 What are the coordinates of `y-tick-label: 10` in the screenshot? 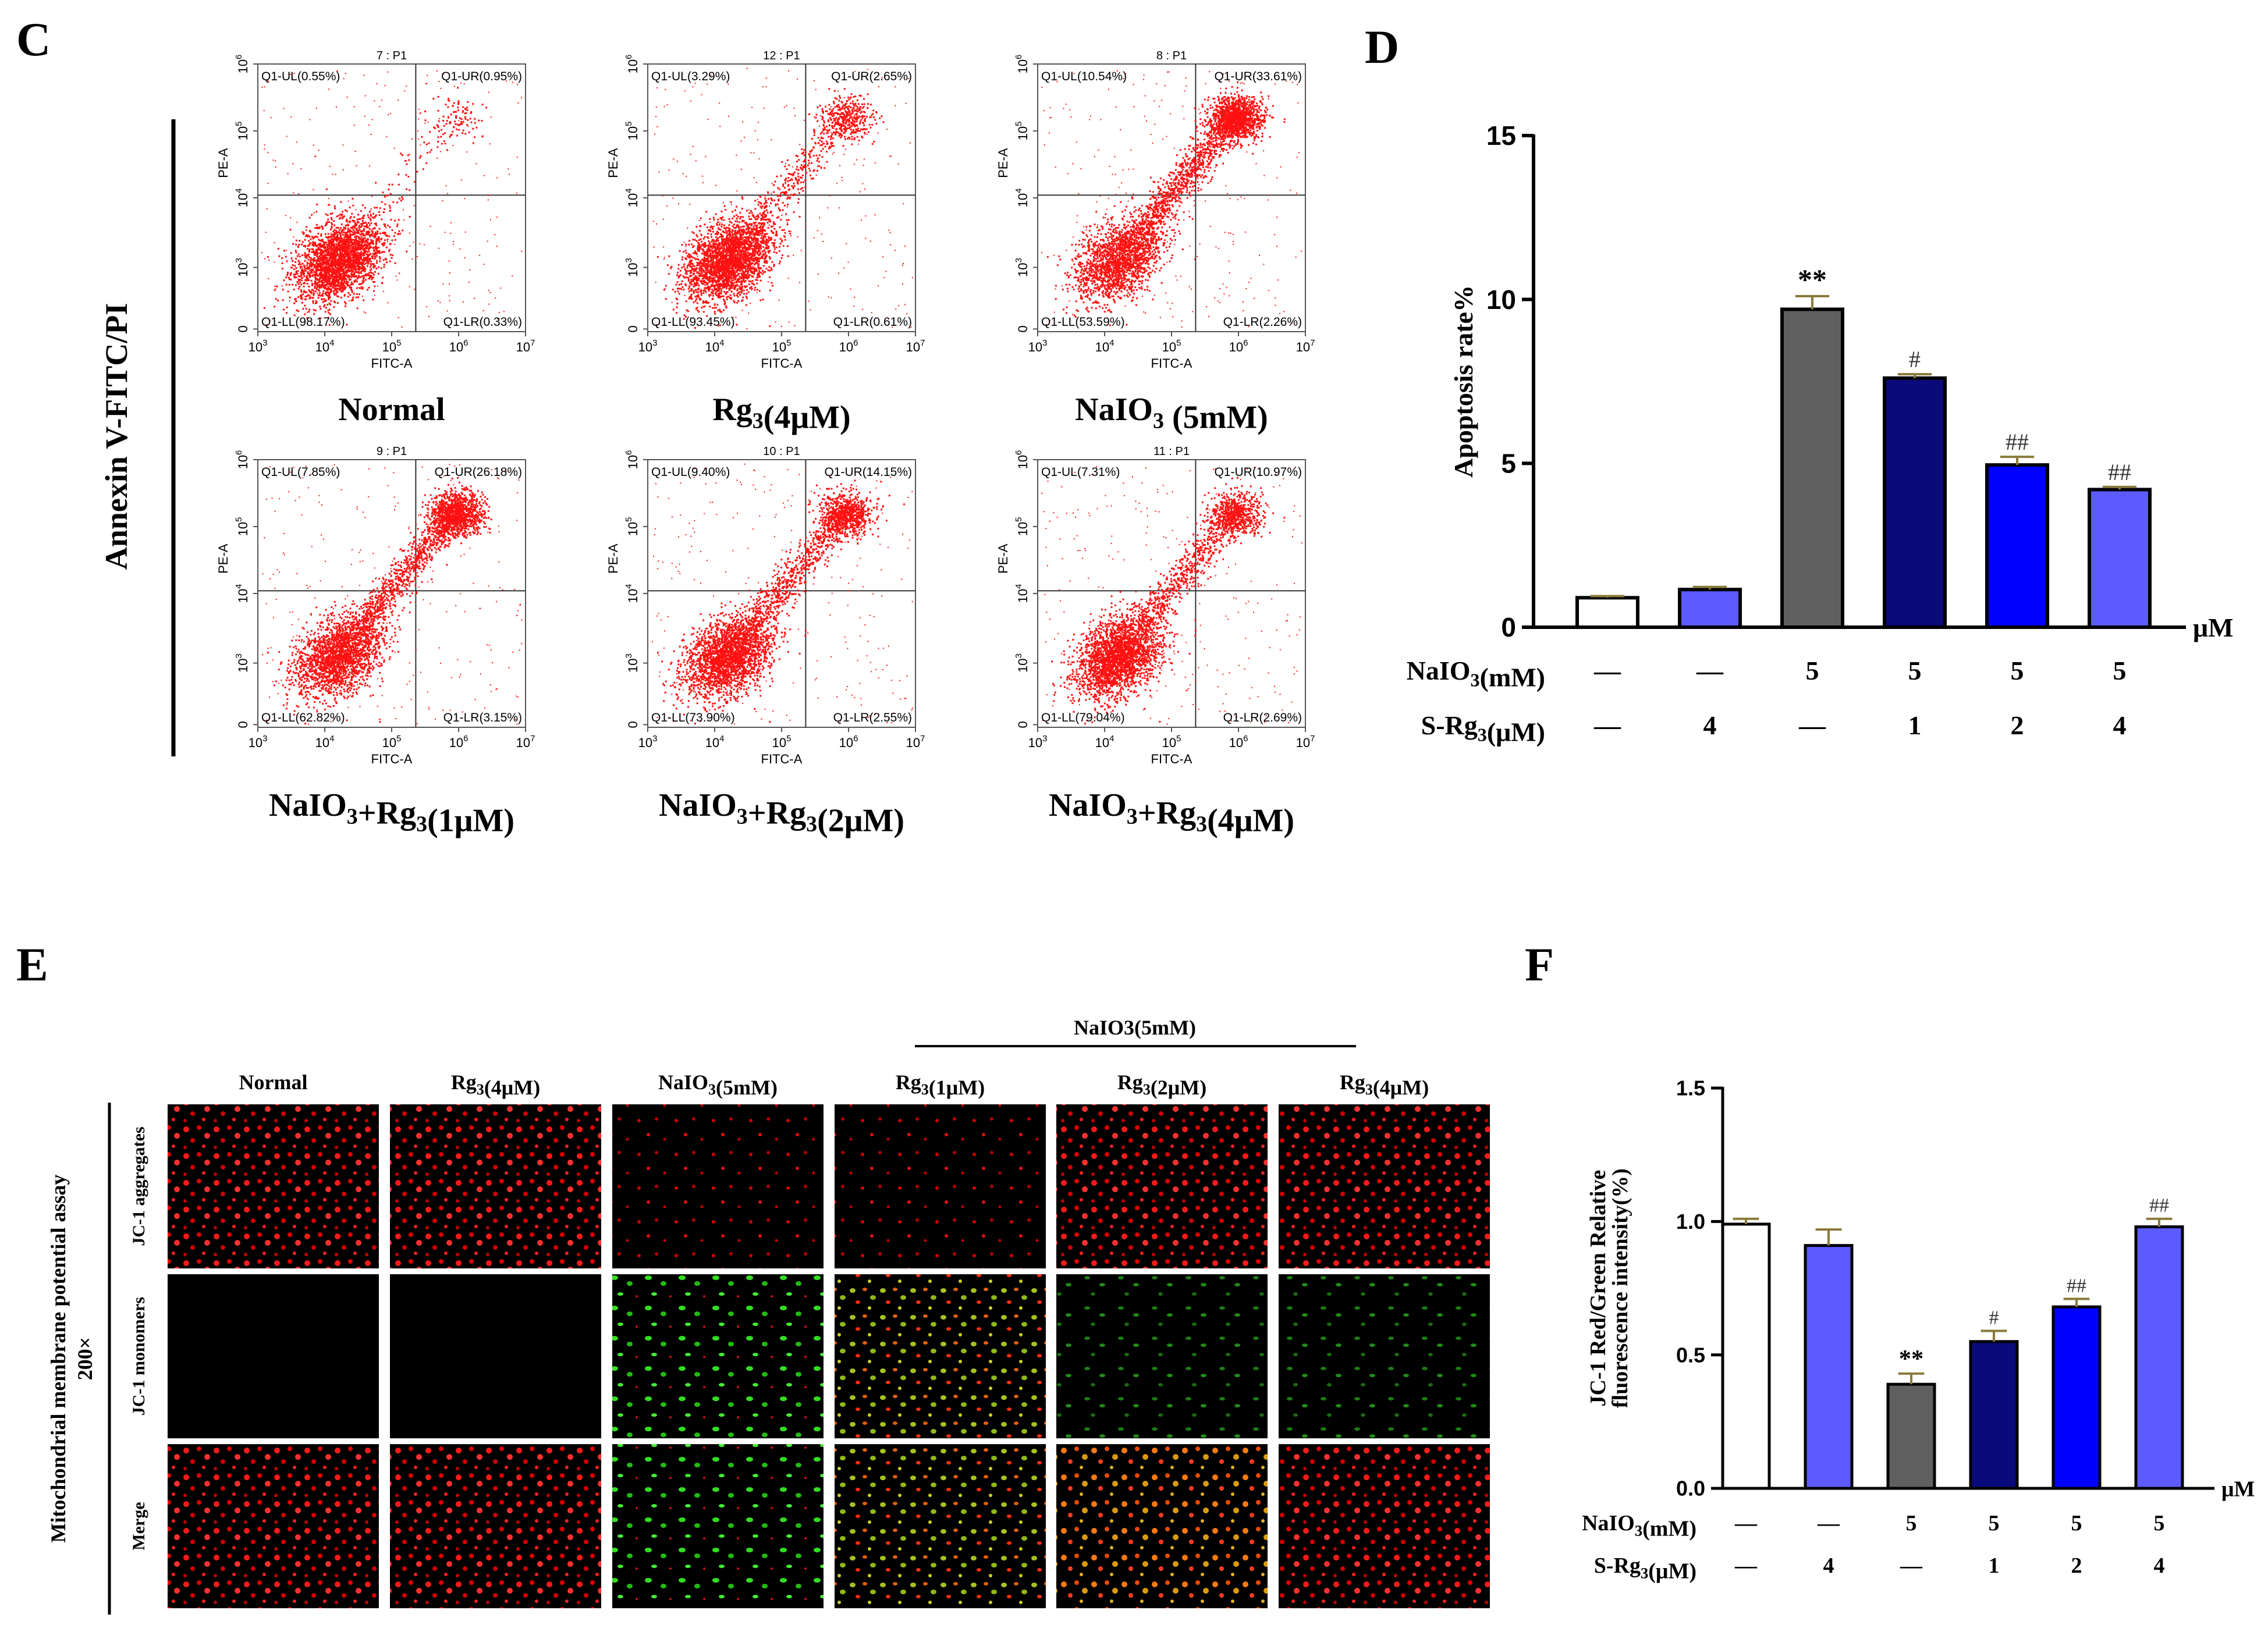 It's located at (1501, 300).